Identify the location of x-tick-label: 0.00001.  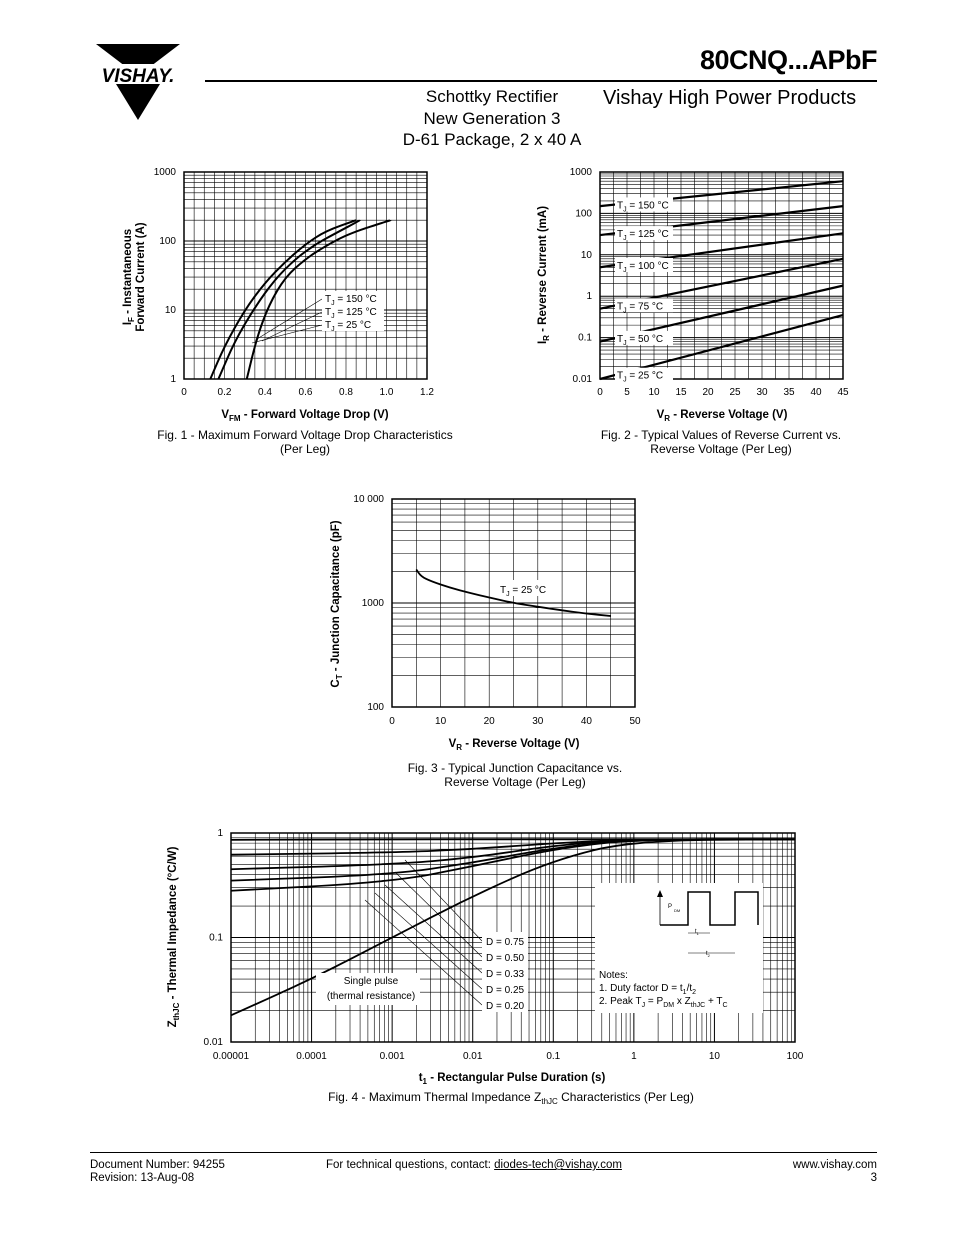
(231, 1056).